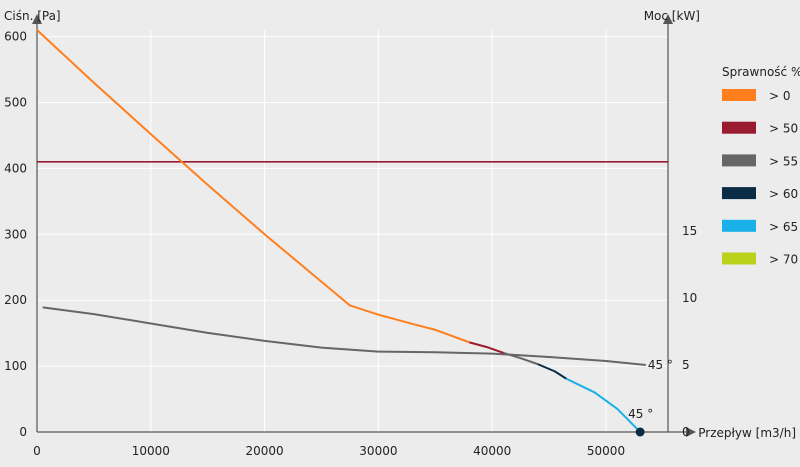 The height and width of the screenshot is (467, 800). I want to click on y-axis-arrow-right, so click(668, 19).